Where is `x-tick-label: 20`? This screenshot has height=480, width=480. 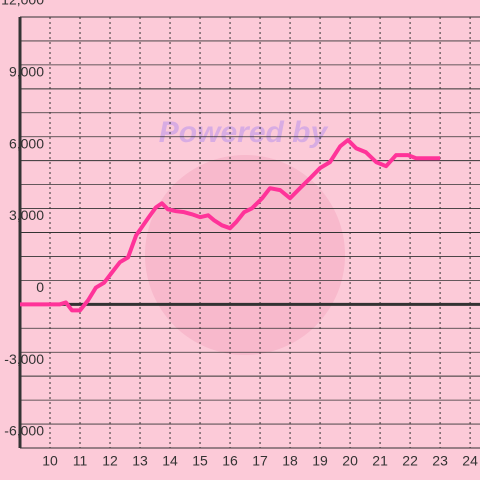 x-tick-label: 20 is located at coordinates (350, 461).